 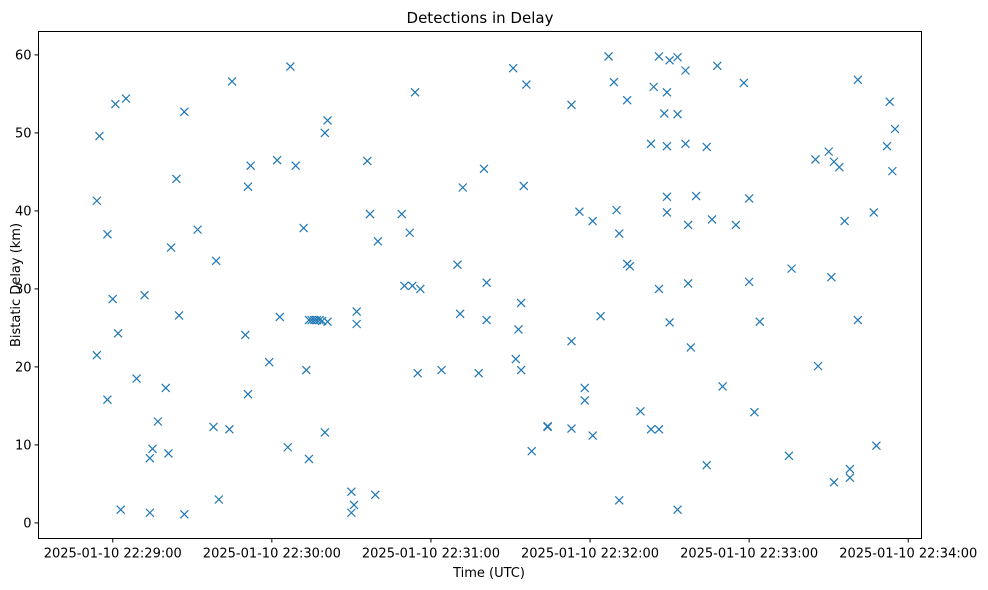 What do you see at coordinates (272, 554) in the screenshot?
I see `x-tick-label: 2025-01-10 22:30:00` at bounding box center [272, 554].